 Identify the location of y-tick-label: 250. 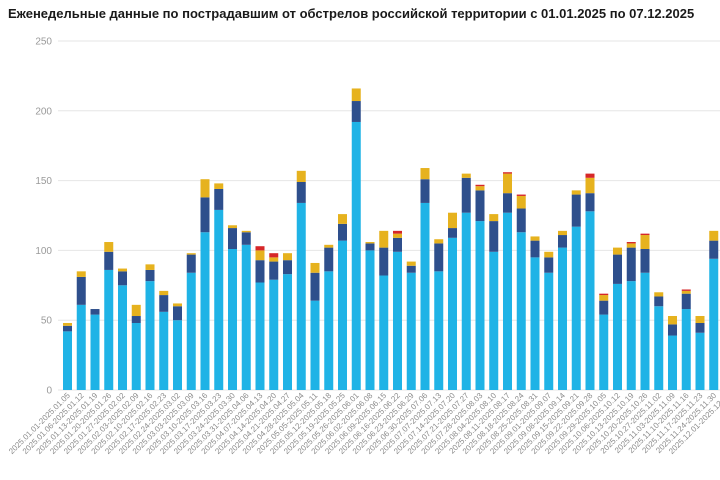
(43, 42).